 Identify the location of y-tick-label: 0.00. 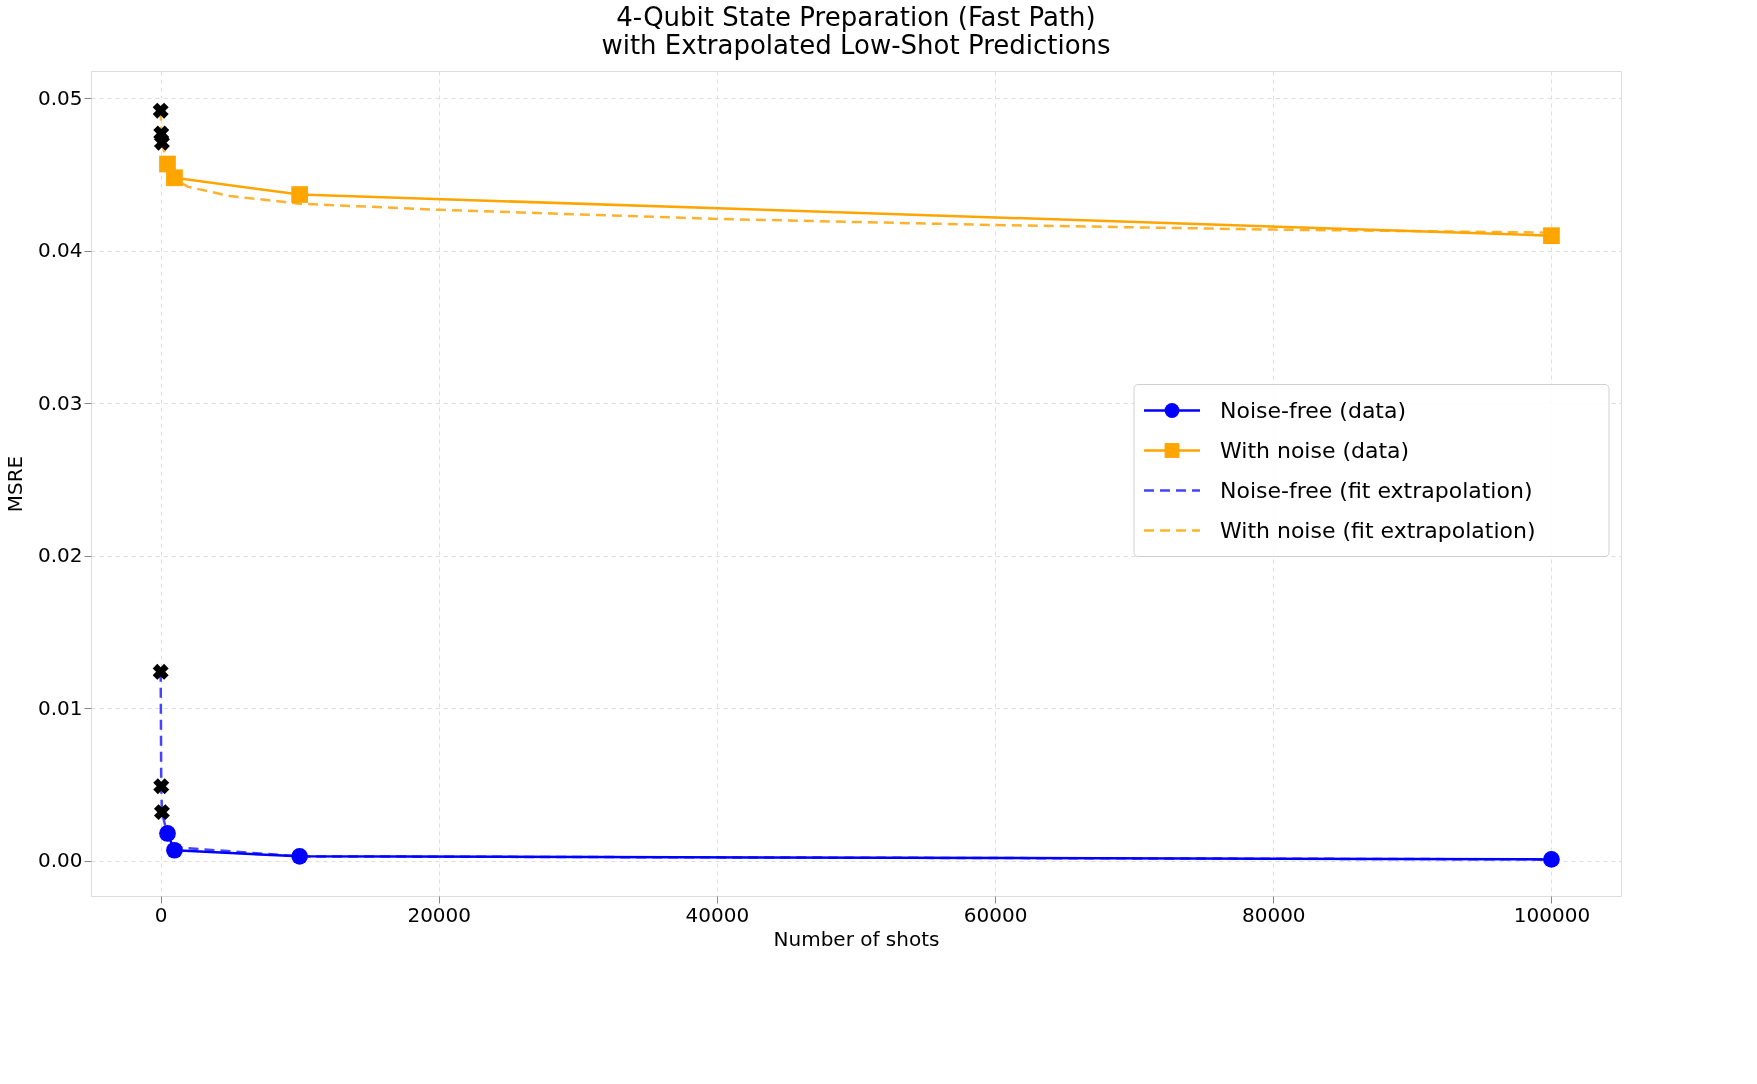
(60, 860).